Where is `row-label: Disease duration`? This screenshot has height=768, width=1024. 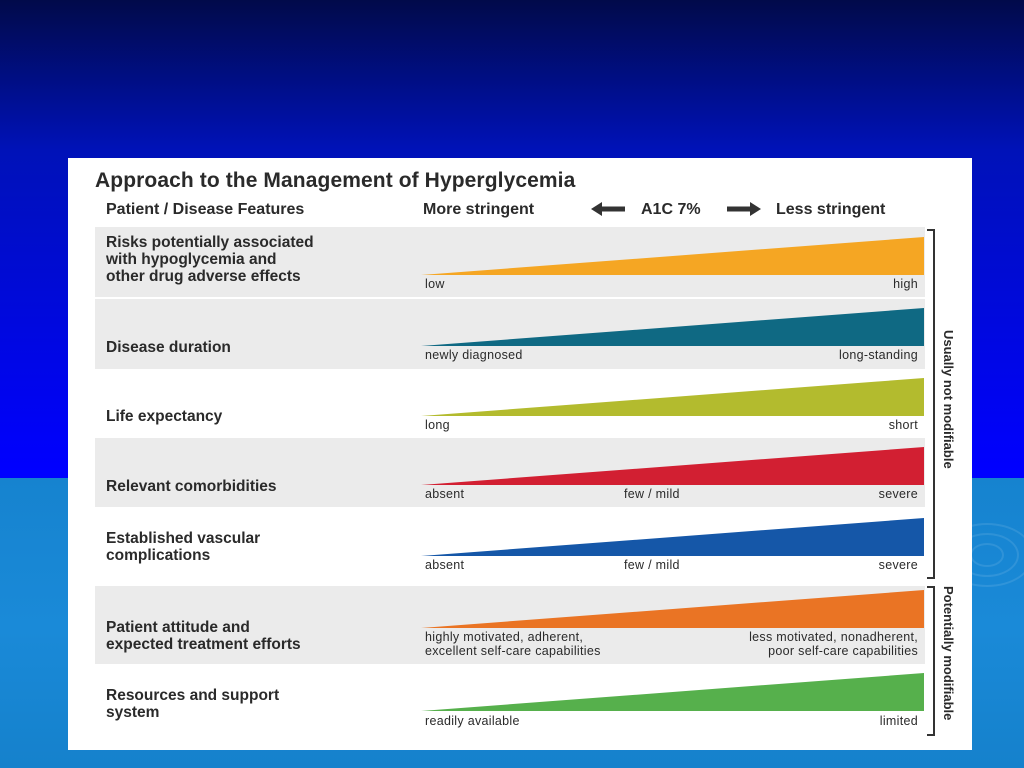 row-label: Disease duration is located at coordinates (168, 347).